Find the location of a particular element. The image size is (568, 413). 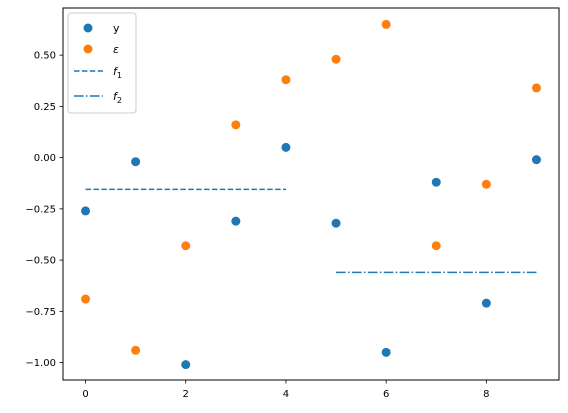

legend: yε f1 f2 is located at coordinates (102, 63).